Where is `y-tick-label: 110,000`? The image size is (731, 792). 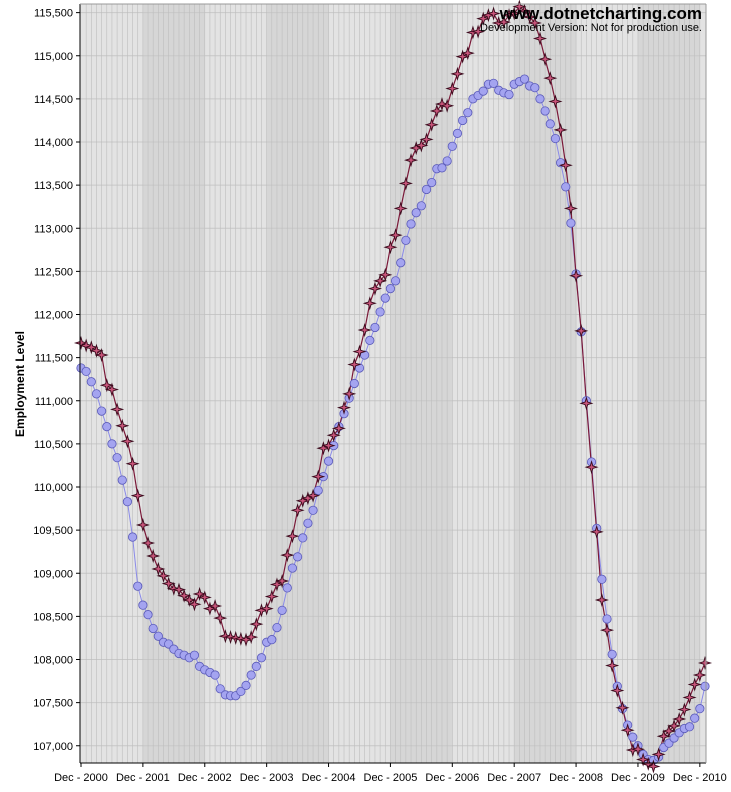 y-tick-label: 110,000 is located at coordinates (53, 488).